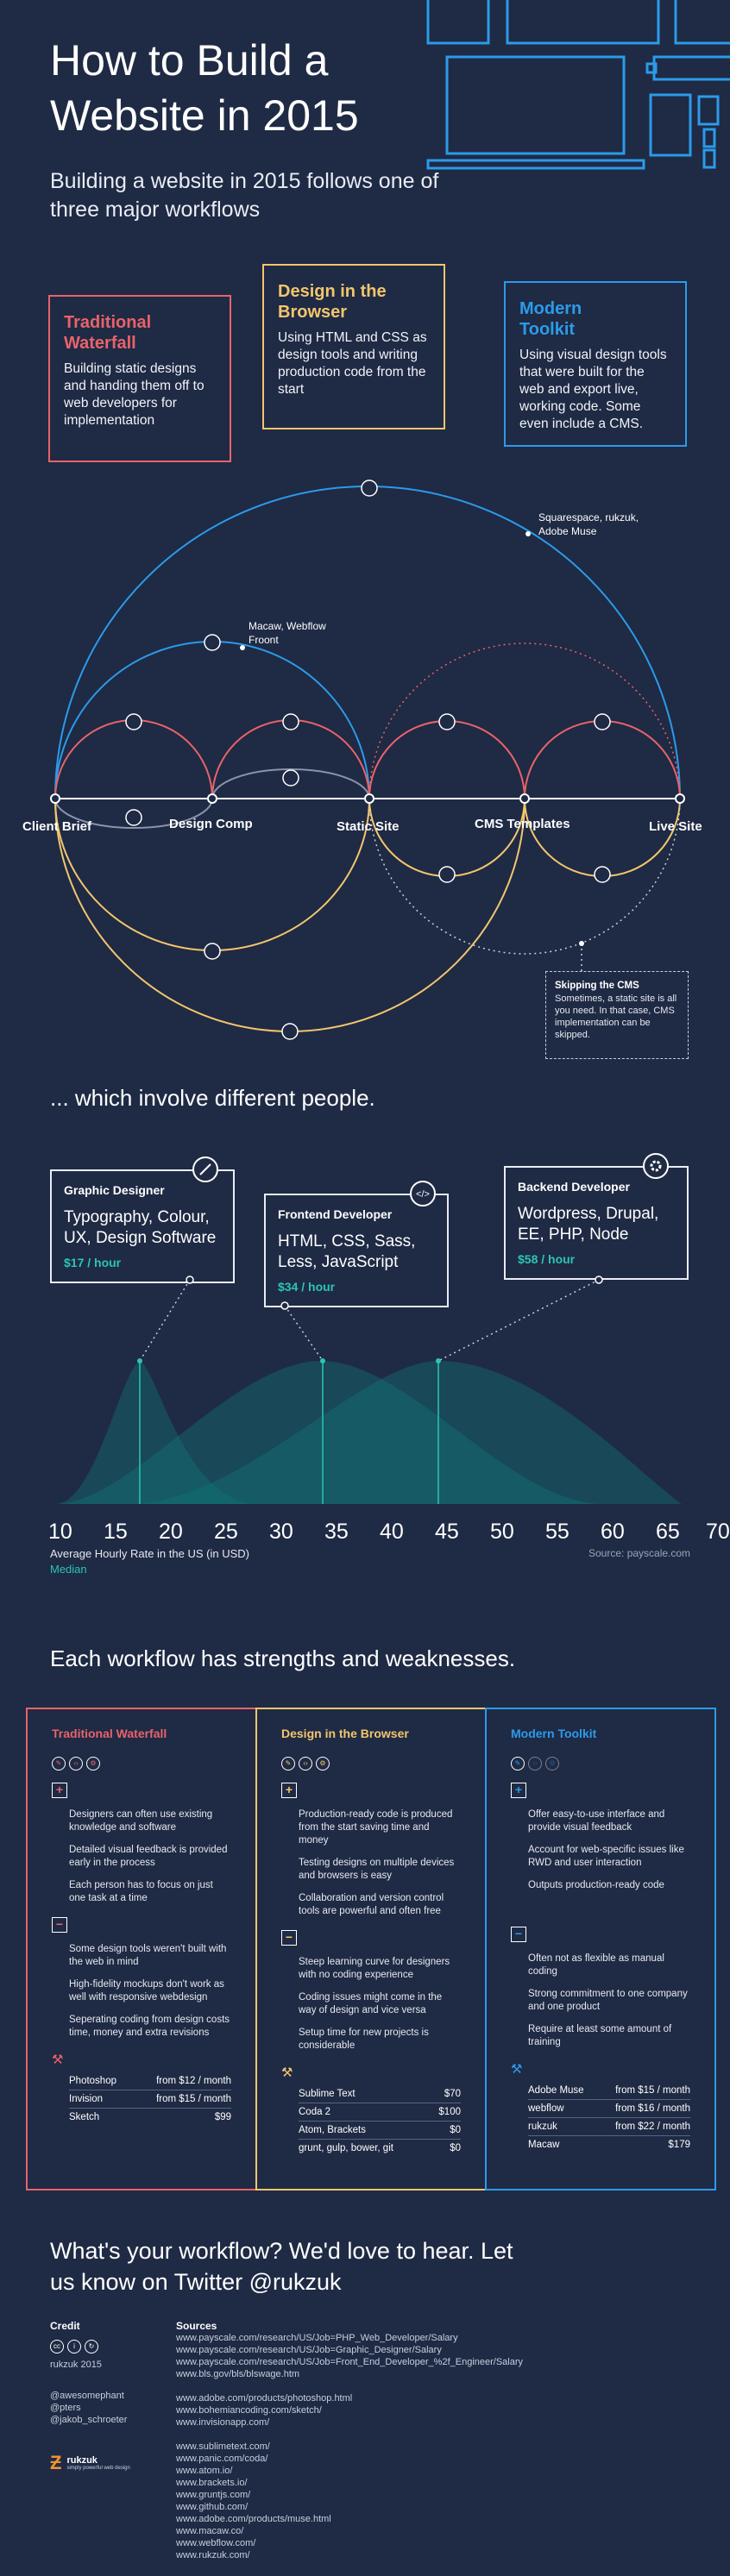 Image resolution: width=730 pixels, height=2576 pixels. Describe the element at coordinates (222, 2117) in the screenshot. I see `tool-price: $99` at that location.